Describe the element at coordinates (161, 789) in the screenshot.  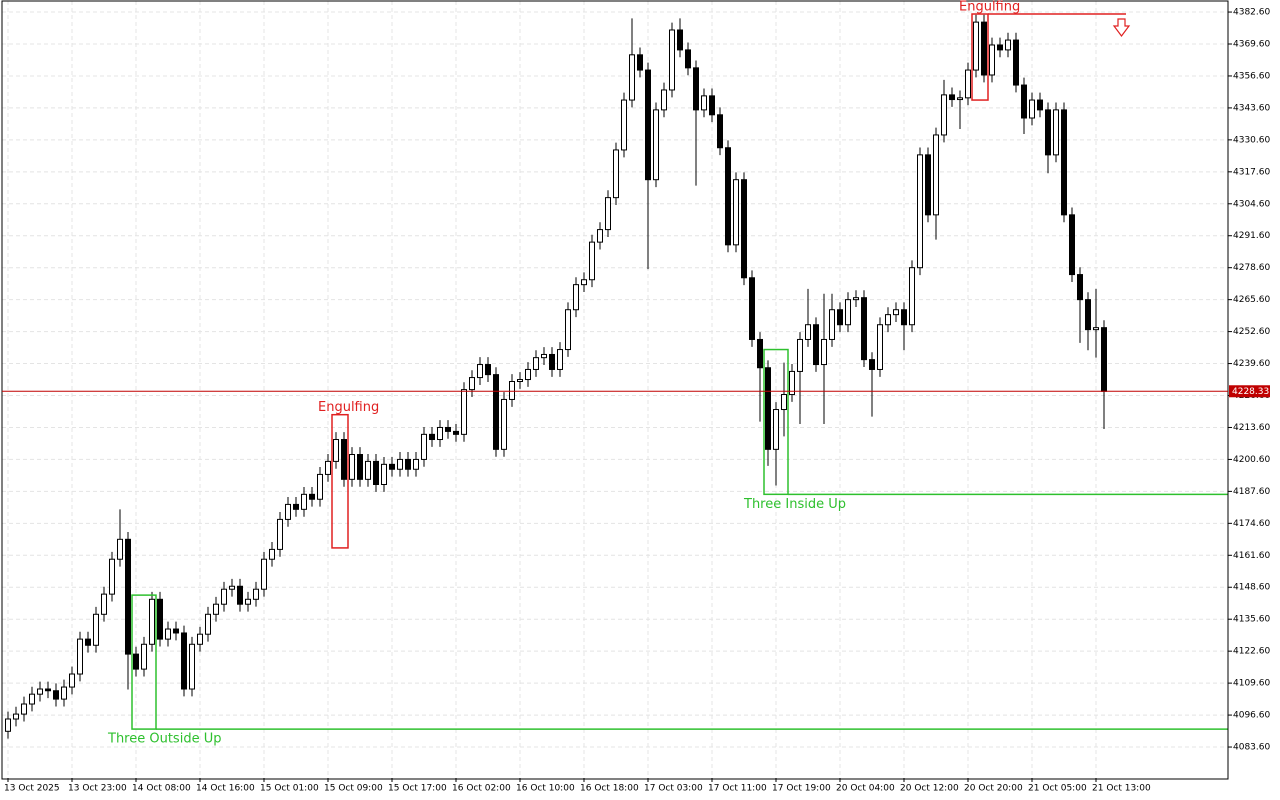
I see `x-tick-label: 14 Oct 08:00` at that location.